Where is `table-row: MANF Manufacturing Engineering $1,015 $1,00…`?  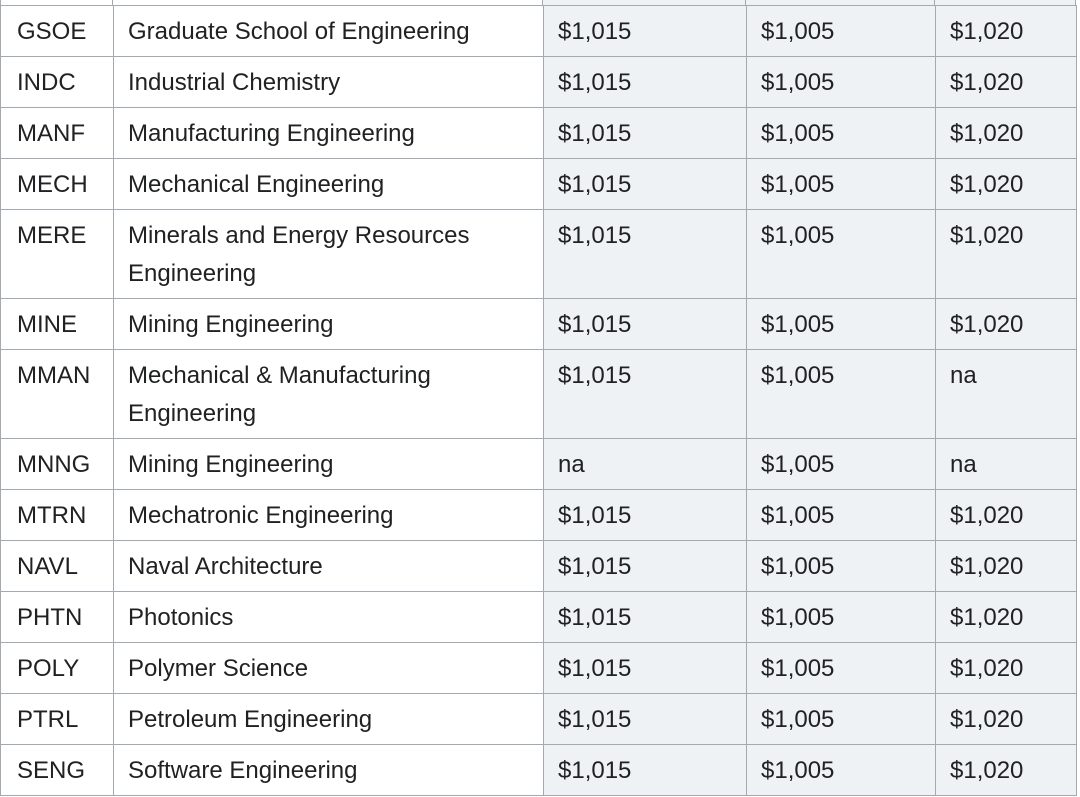
table-row: MANF Manufacturing Engineering $1,015 $1,00… is located at coordinates (538, 133).